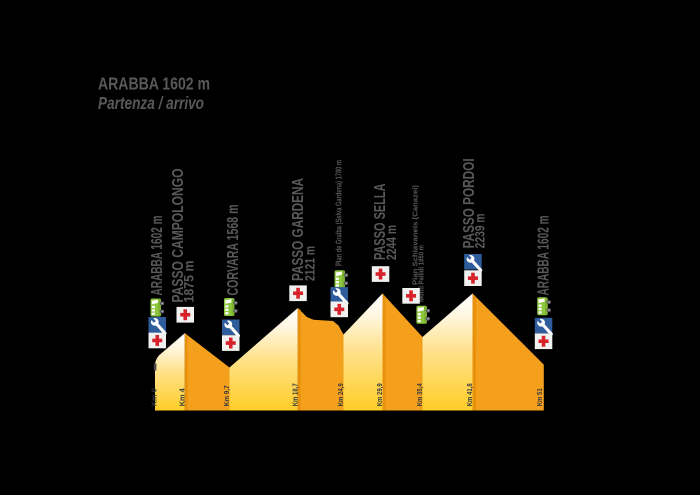  Describe the element at coordinates (338, 213) in the screenshot. I see `svg-text:Plan de Gralba (Selva Gardena): Plan de Gralba (Selva Gardena) 1780 m` at that location.